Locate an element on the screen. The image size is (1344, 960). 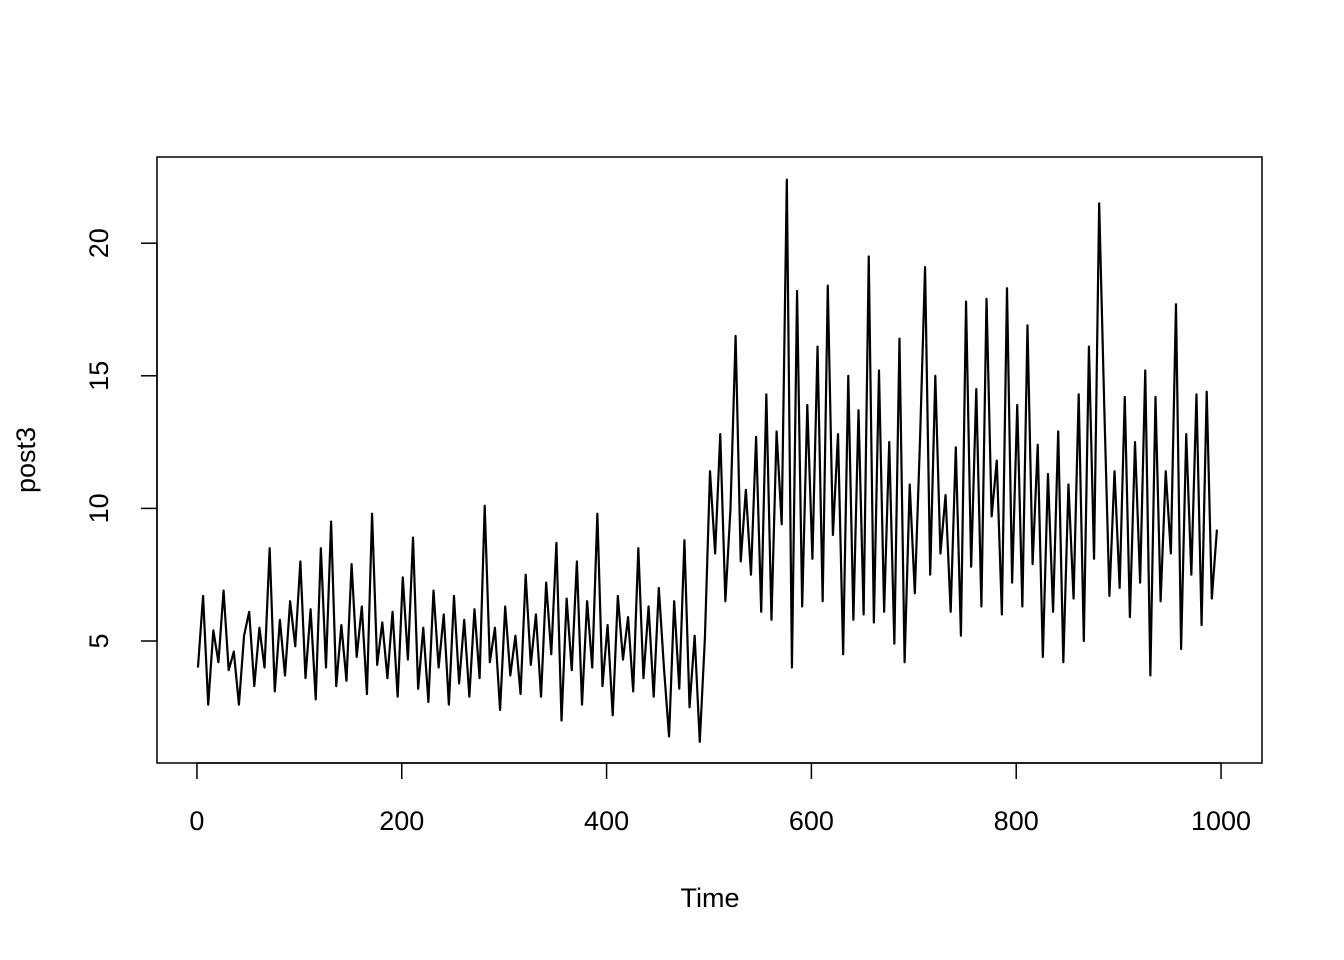
y-tick-label: 10 is located at coordinates (99, 508).